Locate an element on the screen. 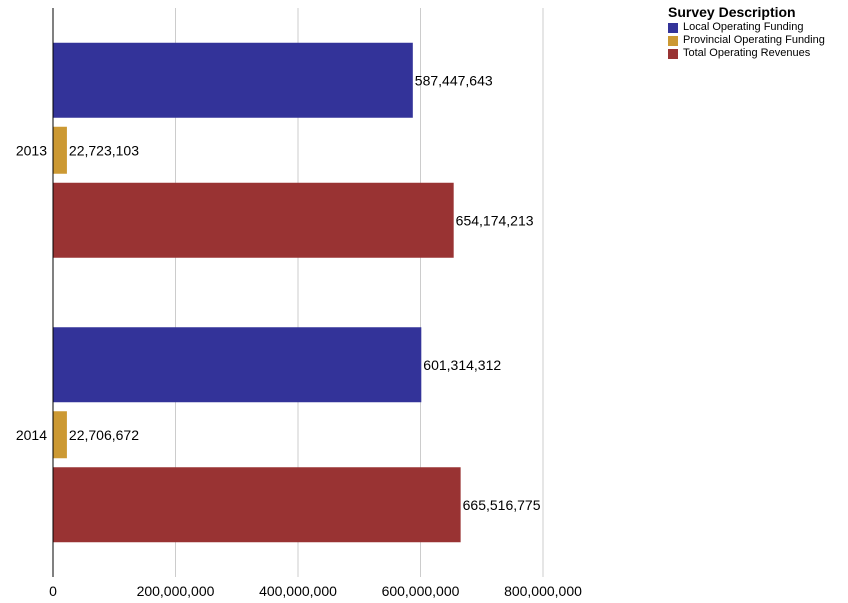 This screenshot has height=603, width=848. legend-item-local: Local Operating Funding is located at coordinates (746, 27).